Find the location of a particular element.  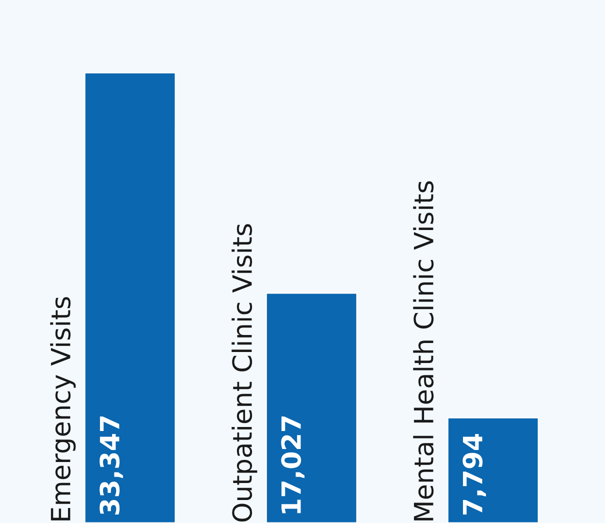

x-tick-label: Mental Health Clinic Visits is located at coordinates (423, 350).